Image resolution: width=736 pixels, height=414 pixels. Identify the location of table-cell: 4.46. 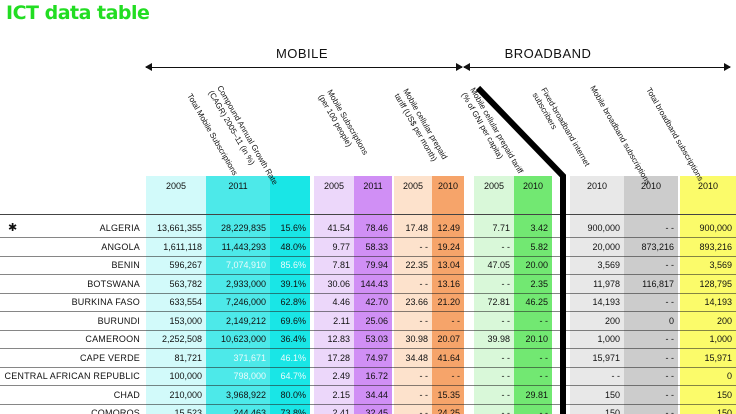
(341, 302).